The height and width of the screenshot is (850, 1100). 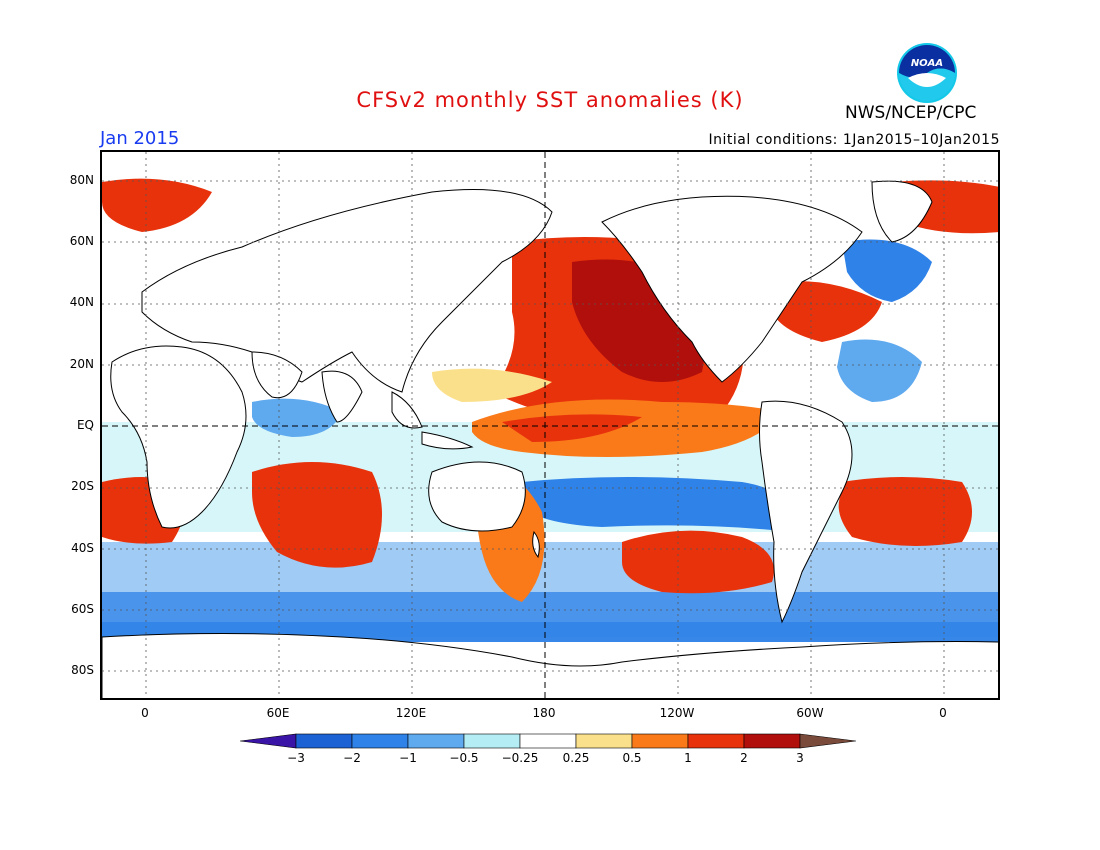 What do you see at coordinates (632, 758) in the screenshot?
I see `colorbar-tick-label: 0.5` at bounding box center [632, 758].